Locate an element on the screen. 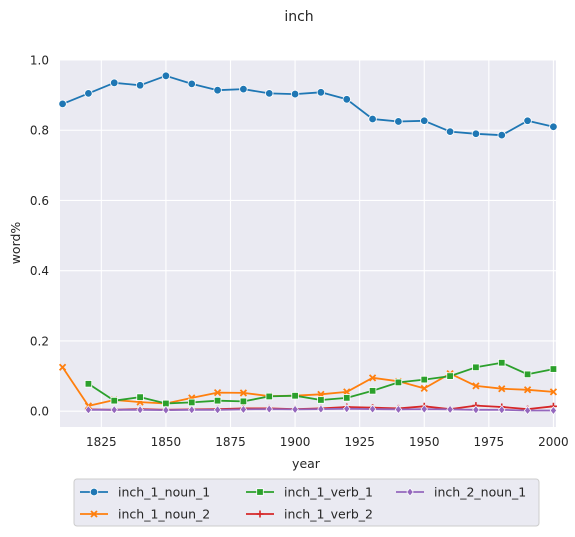 This screenshot has width=575, height=537. legend-item: inch_1_noun_1 is located at coordinates (145, 492).